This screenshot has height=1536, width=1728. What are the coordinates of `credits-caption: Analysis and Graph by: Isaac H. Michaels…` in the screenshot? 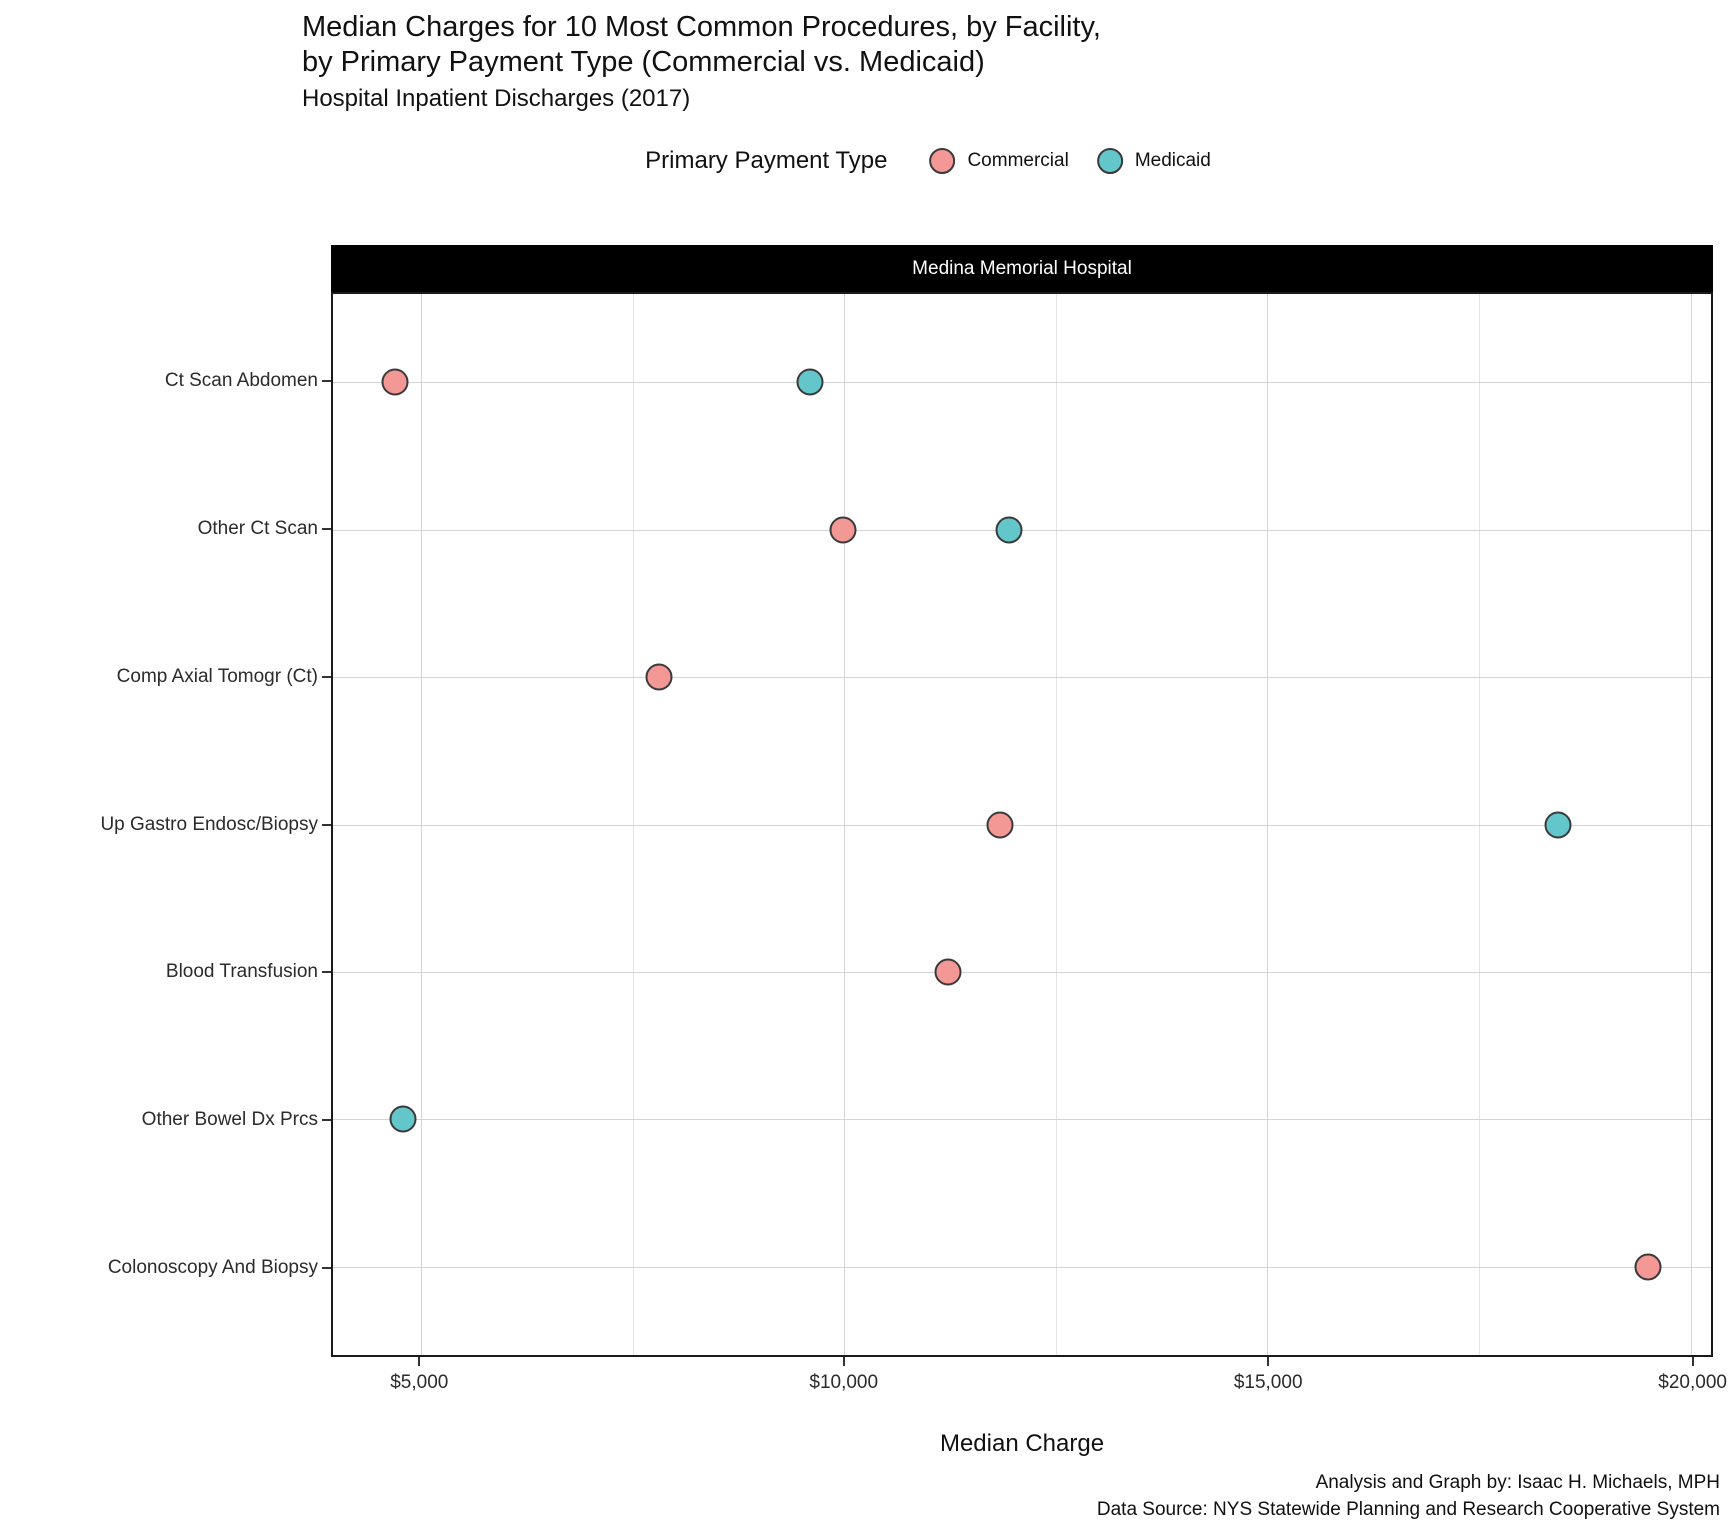 It's located at (1408, 1496).